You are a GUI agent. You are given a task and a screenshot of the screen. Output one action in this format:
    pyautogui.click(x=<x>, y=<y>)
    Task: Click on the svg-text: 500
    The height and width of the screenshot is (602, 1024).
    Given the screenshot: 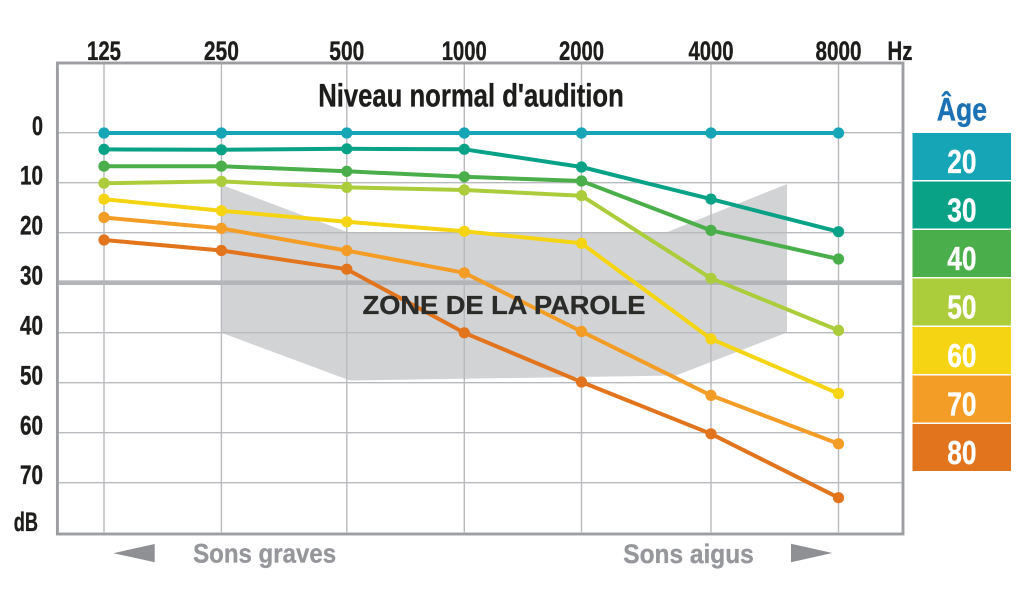 What is the action you would take?
    pyautogui.click(x=346, y=51)
    